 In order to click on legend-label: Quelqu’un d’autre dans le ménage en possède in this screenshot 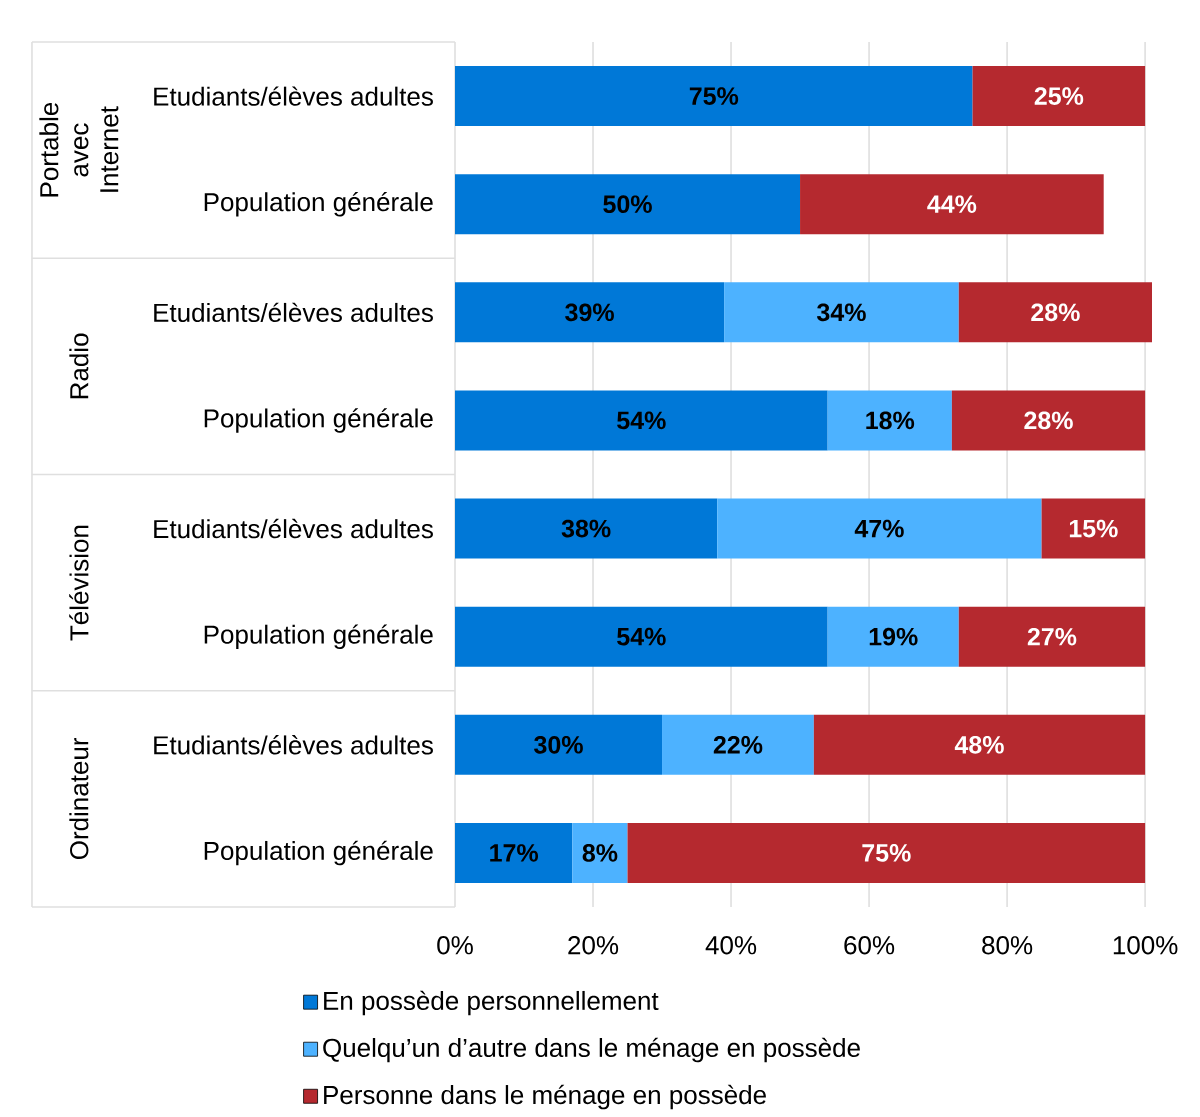, I will do `click(591, 1050)`.